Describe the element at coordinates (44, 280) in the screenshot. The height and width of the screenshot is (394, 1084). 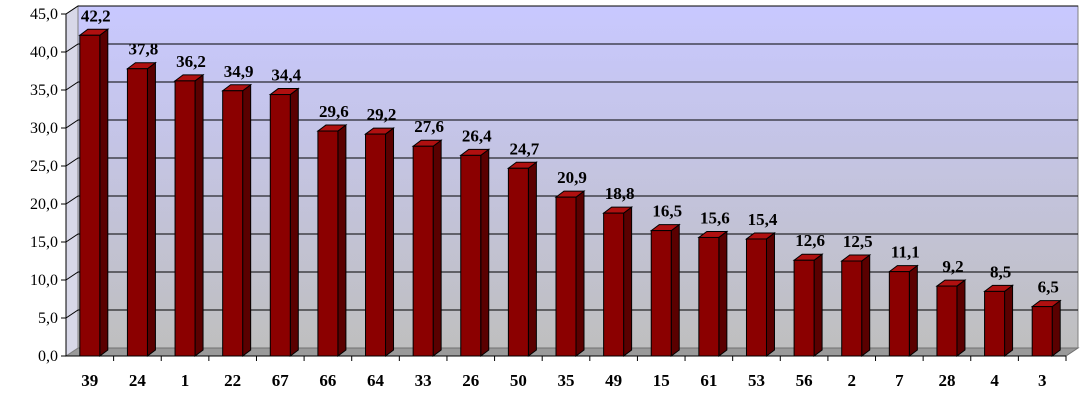
I see `y-tick-label: 10,0` at that location.